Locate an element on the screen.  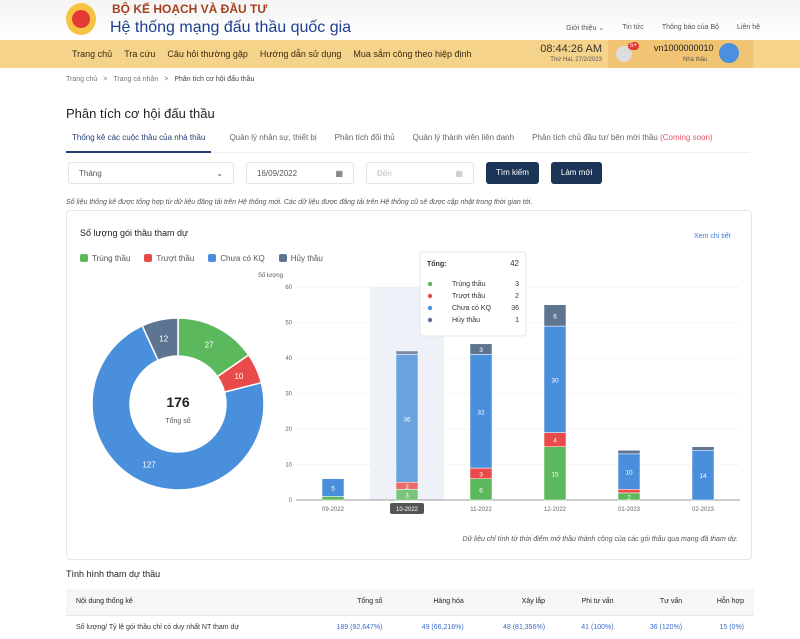
top-link-ministry: Thông báo của Bộ is located at coordinates (690, 27).